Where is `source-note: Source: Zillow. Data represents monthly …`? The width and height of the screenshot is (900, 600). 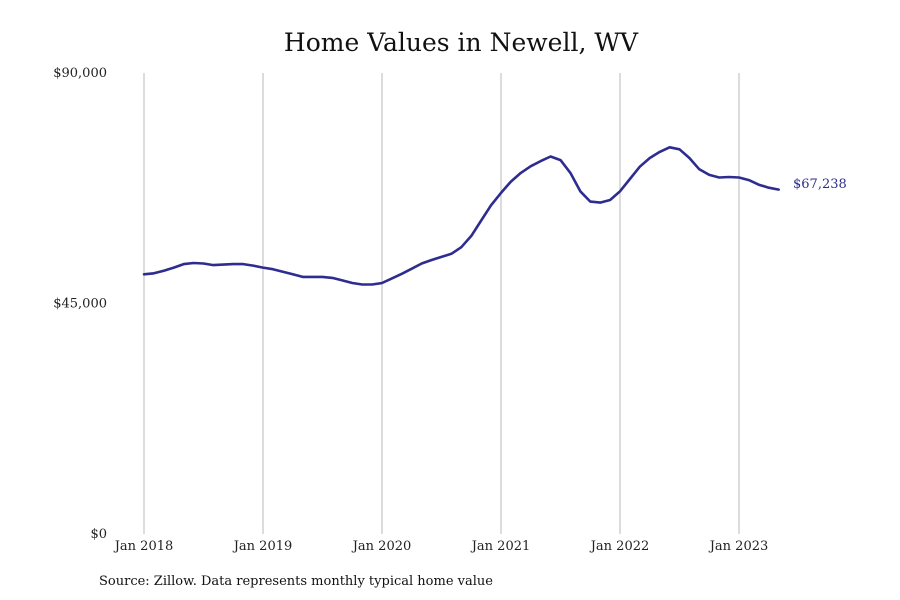 source-note: Source: Zillow. Data represents monthly … is located at coordinates (296, 581).